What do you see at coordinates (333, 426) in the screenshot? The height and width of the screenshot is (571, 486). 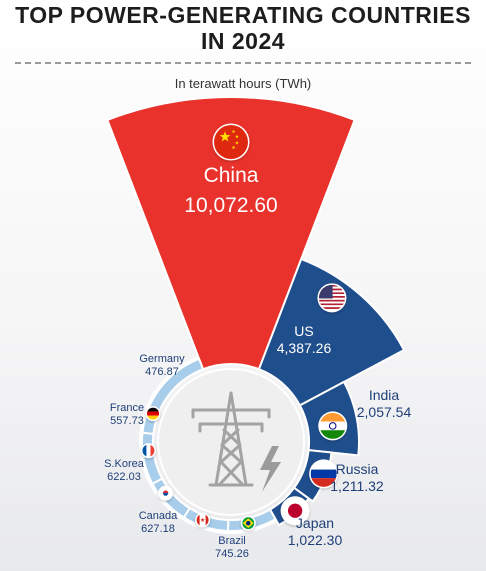 I see `india-flag-icon` at bounding box center [333, 426].